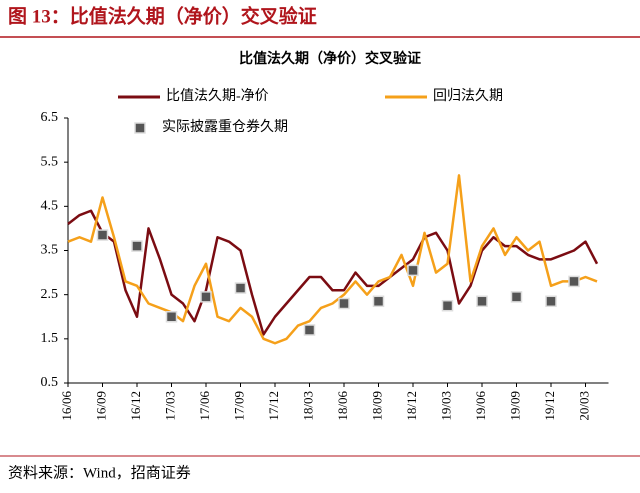 This screenshot has height=493, width=640. Describe the element at coordinates (50, 161) in the screenshot. I see `y-tick-label: 5.5` at that location.